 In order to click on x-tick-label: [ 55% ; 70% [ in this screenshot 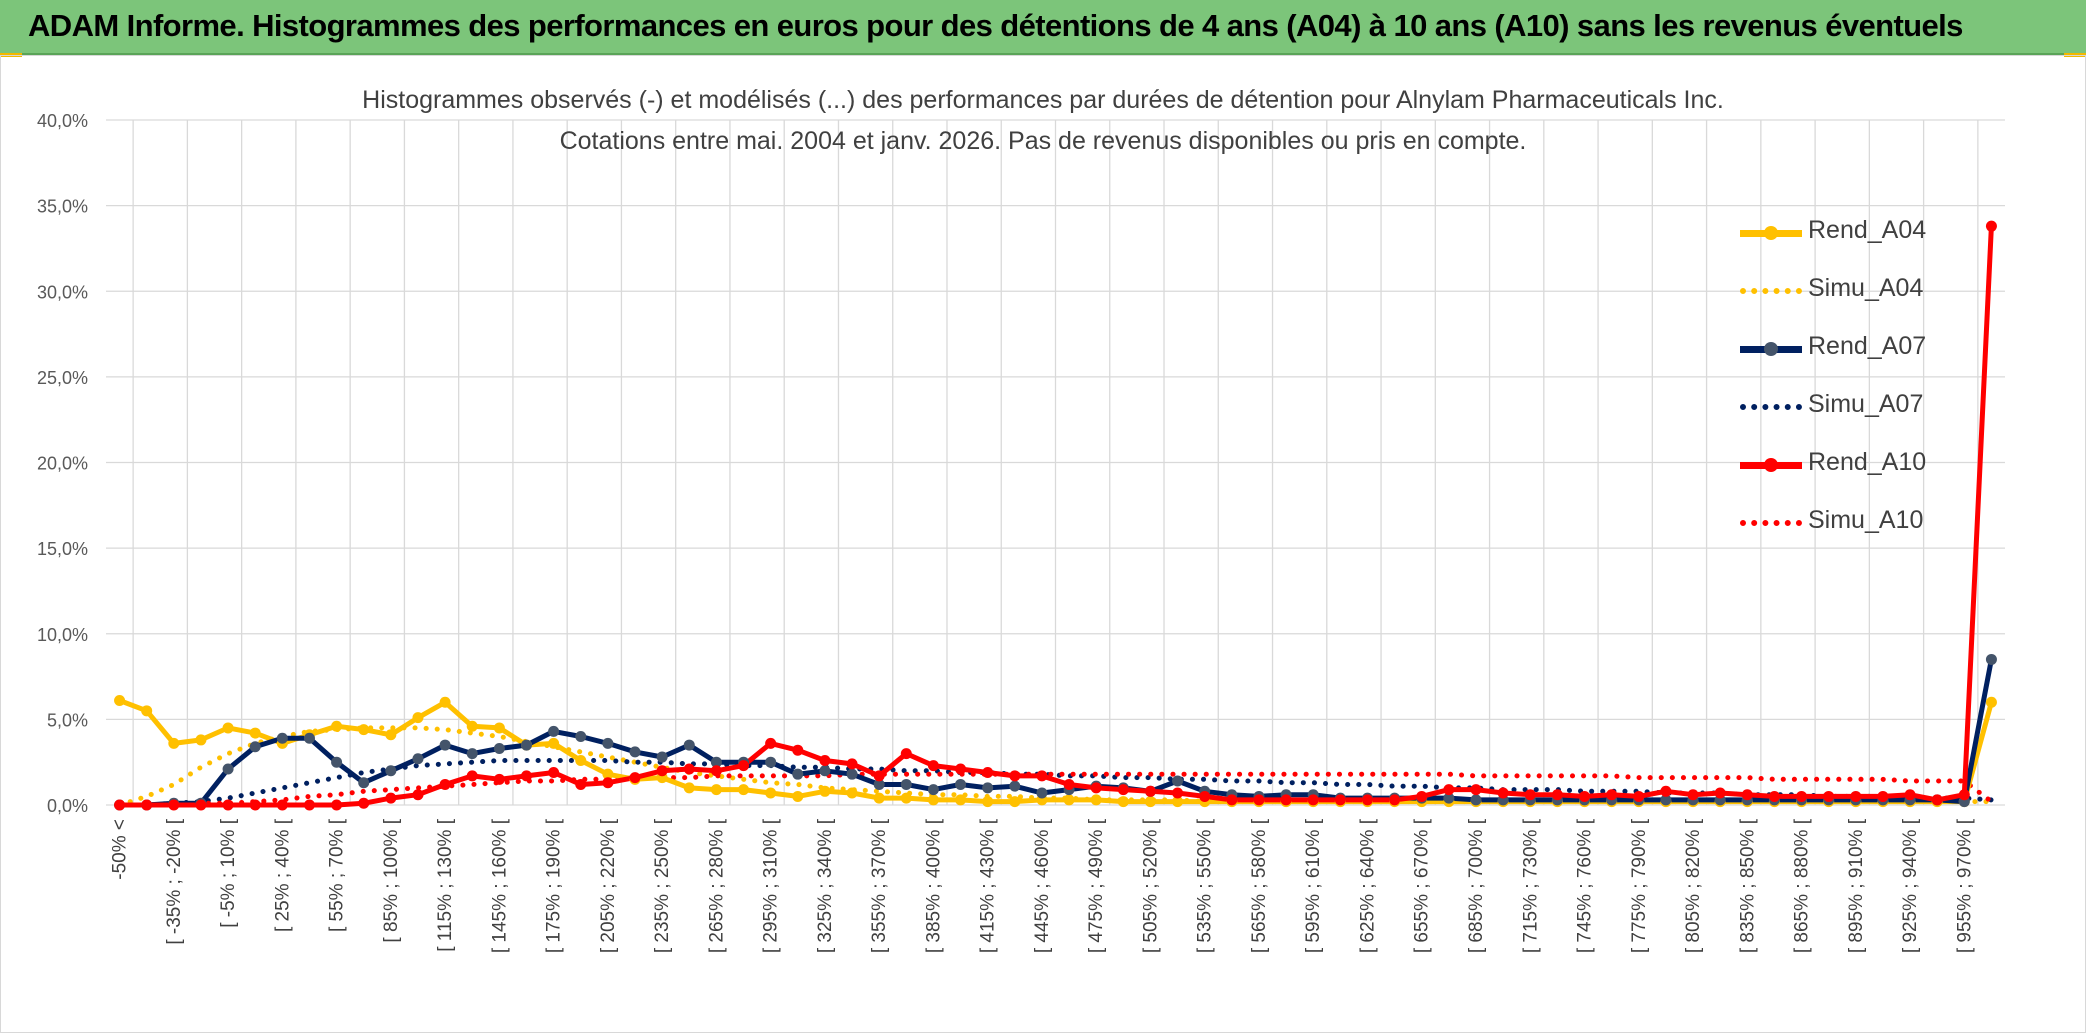, I will do `click(337, 875)`.